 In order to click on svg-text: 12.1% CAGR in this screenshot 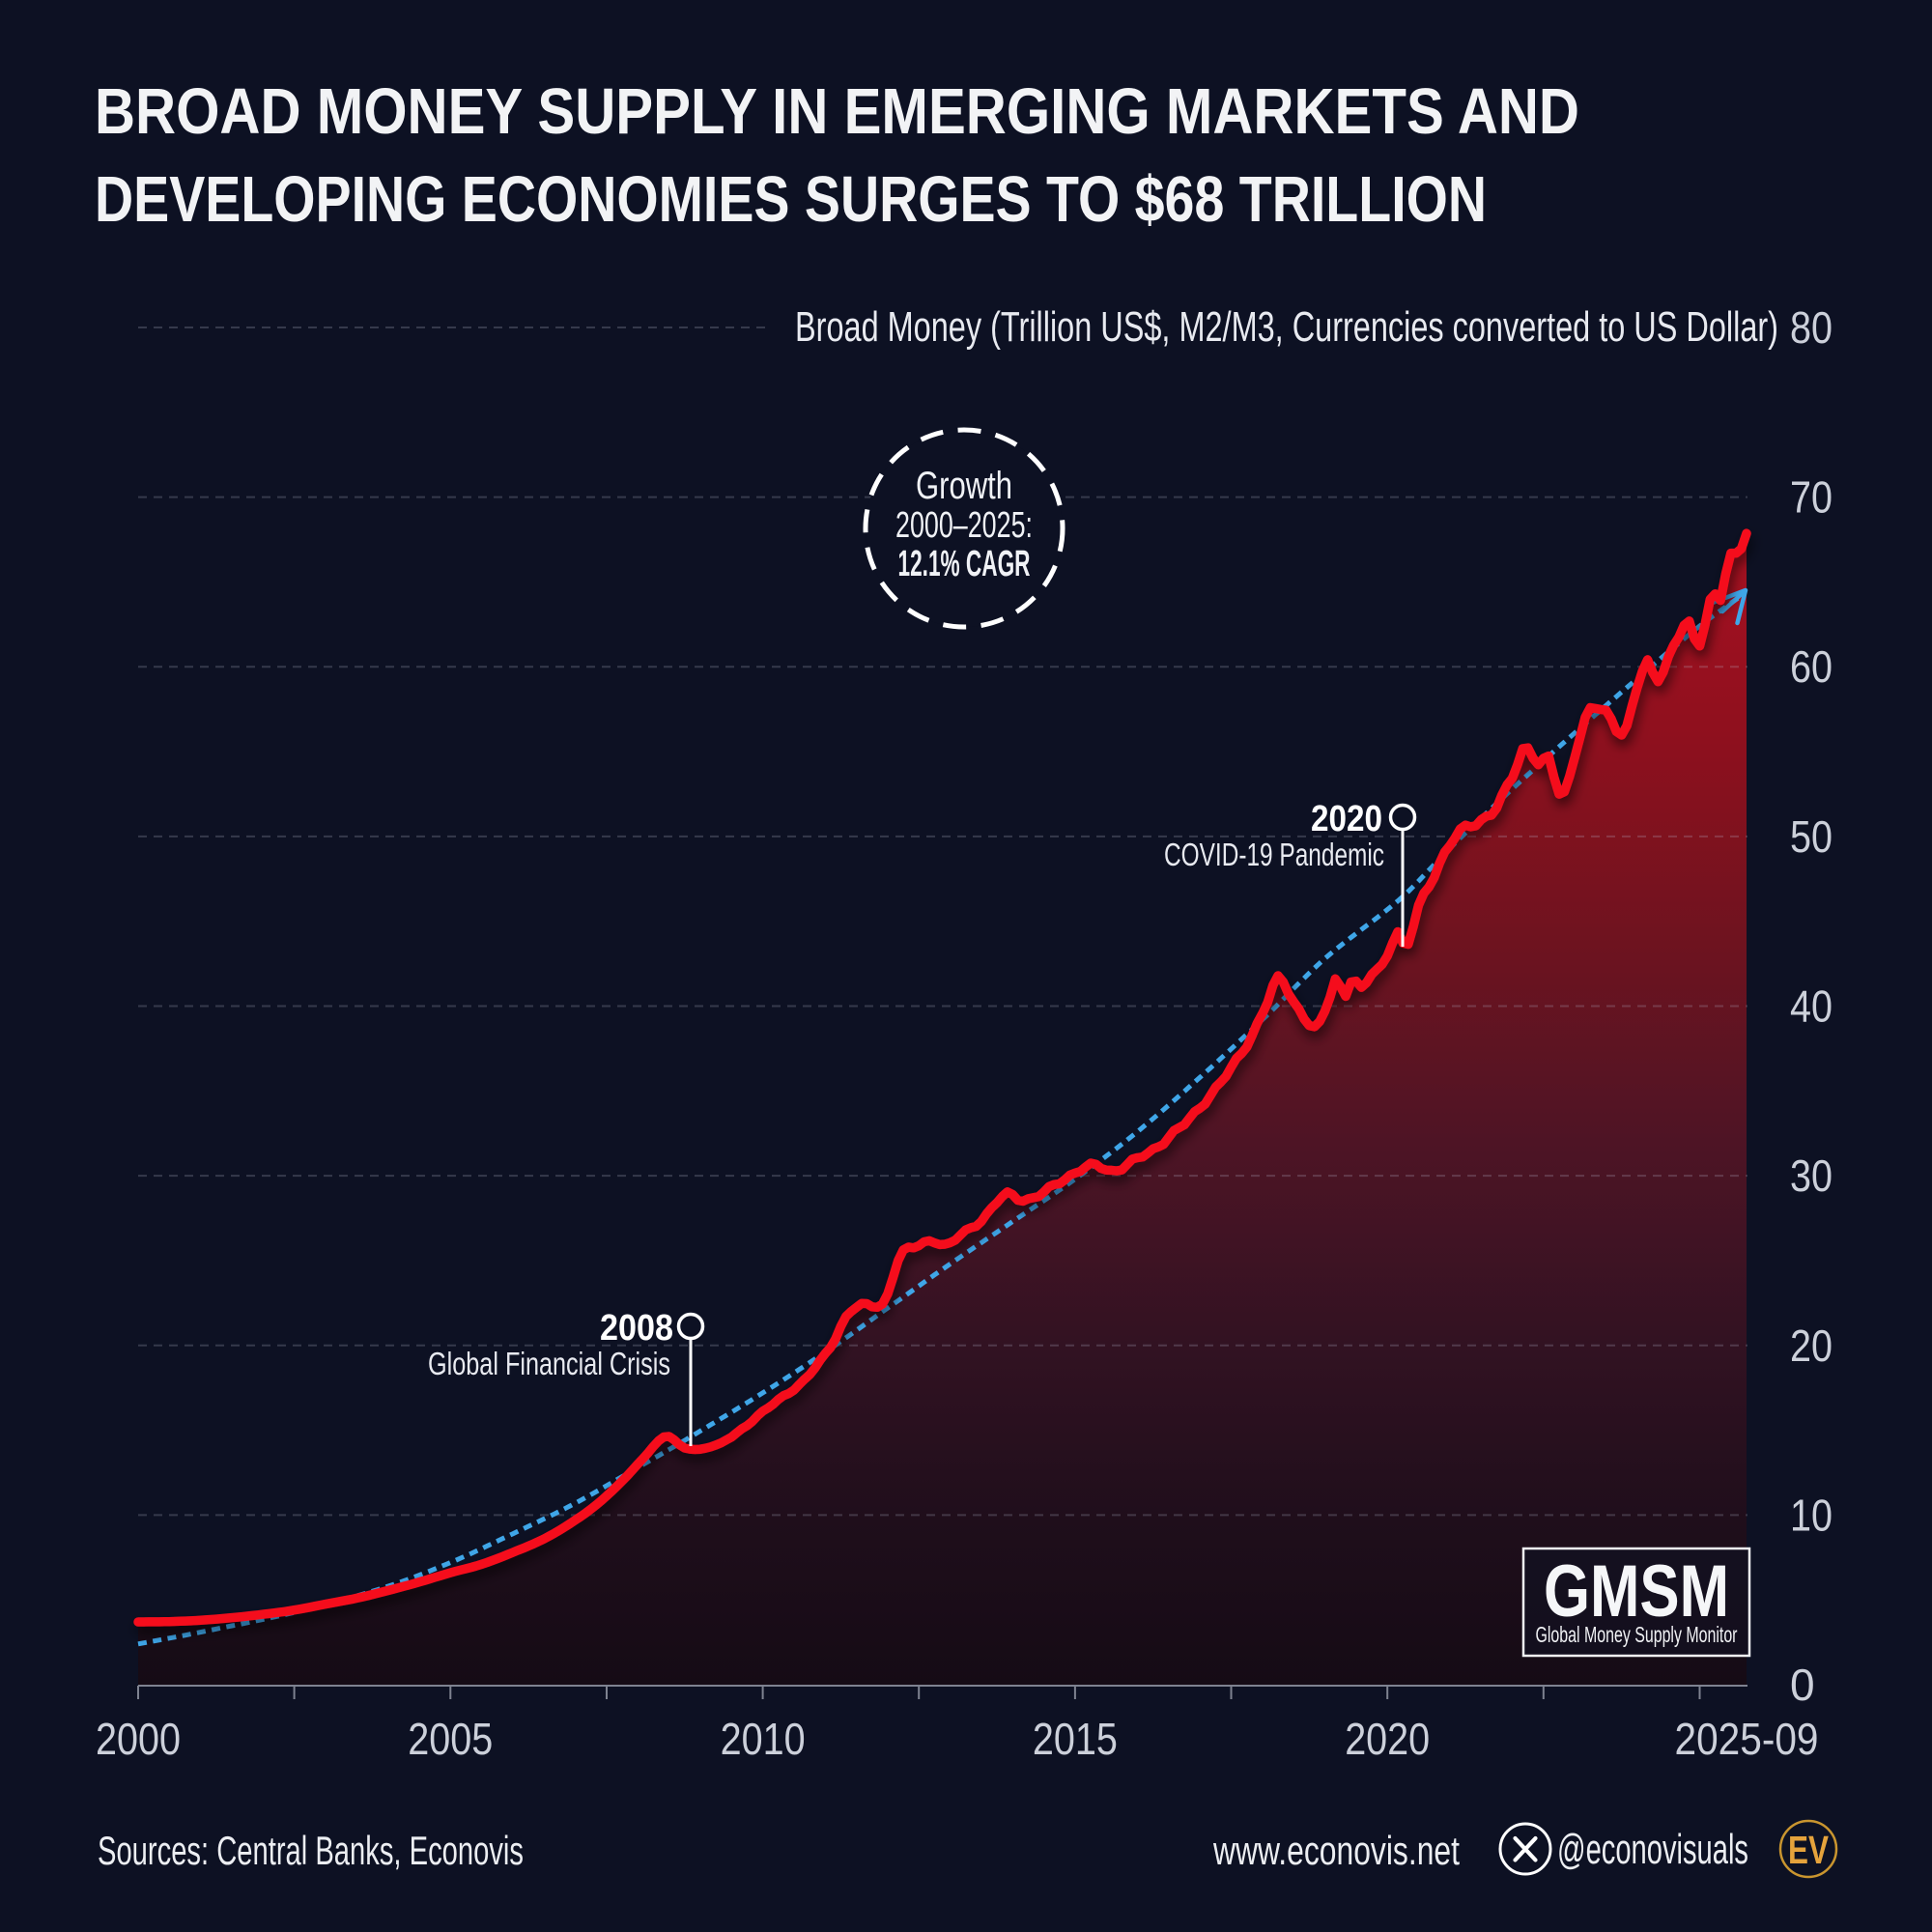, I will do `click(964, 564)`.